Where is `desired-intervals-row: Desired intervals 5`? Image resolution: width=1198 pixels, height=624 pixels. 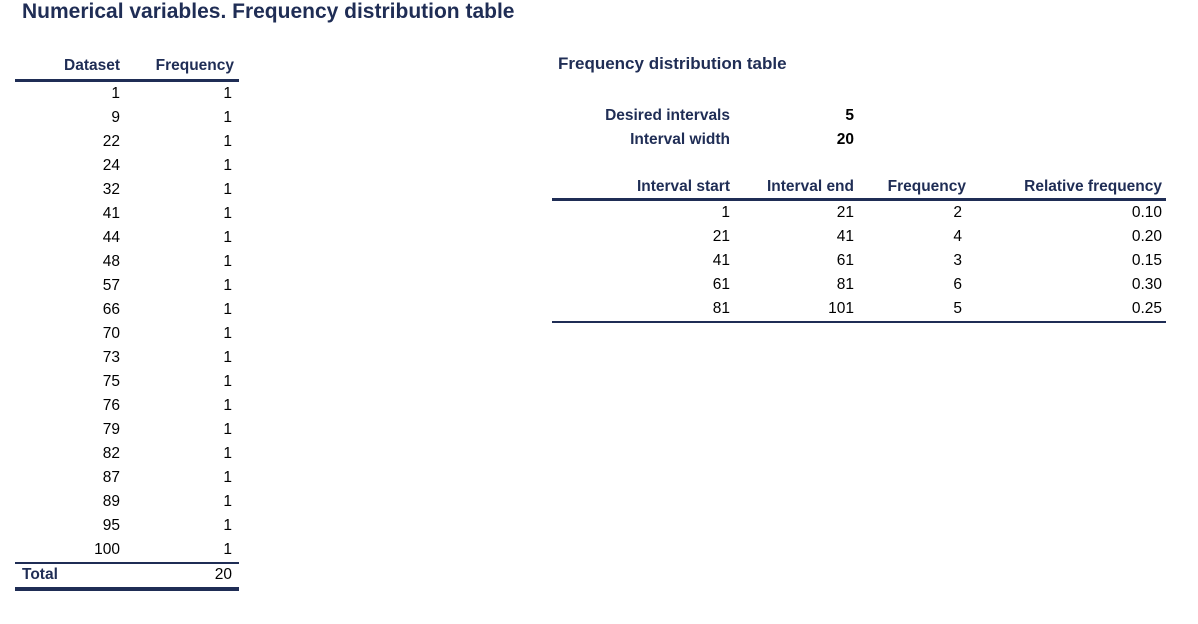
desired-intervals-row: Desired intervals 5 is located at coordinates (703, 116).